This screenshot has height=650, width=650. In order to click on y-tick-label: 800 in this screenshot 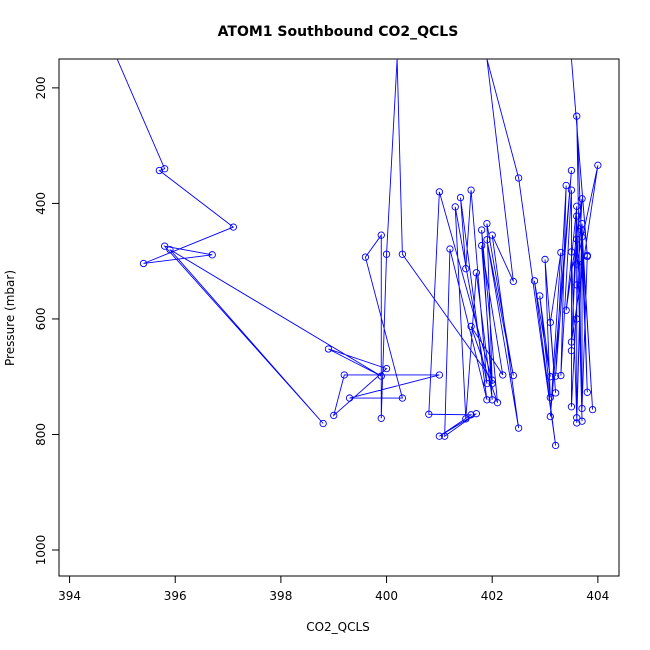, I will do `click(41, 434)`.